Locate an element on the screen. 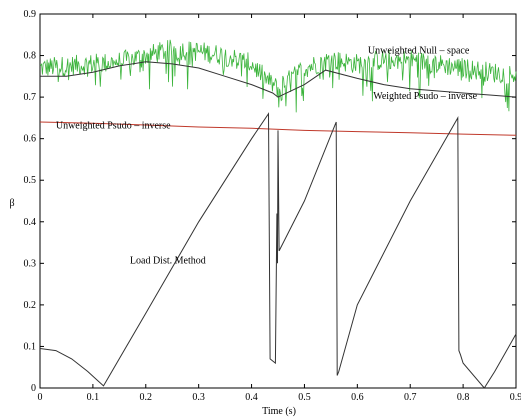 The width and height of the screenshot is (521, 418). y-tick-label: 0.2 is located at coordinates (30, 305).